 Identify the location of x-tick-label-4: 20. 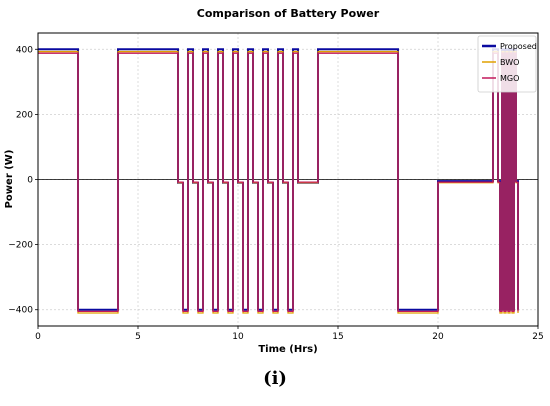
(438, 337).